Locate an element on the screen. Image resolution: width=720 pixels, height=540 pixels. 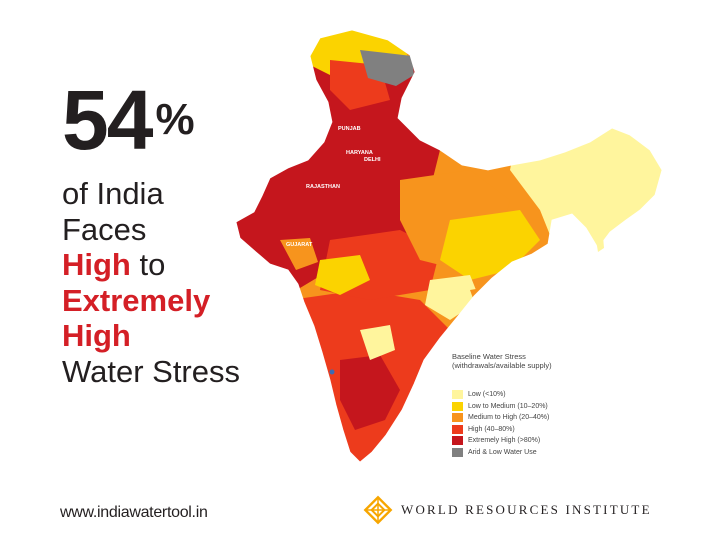
headline-line-3: High to is located at coordinates (162, 265).